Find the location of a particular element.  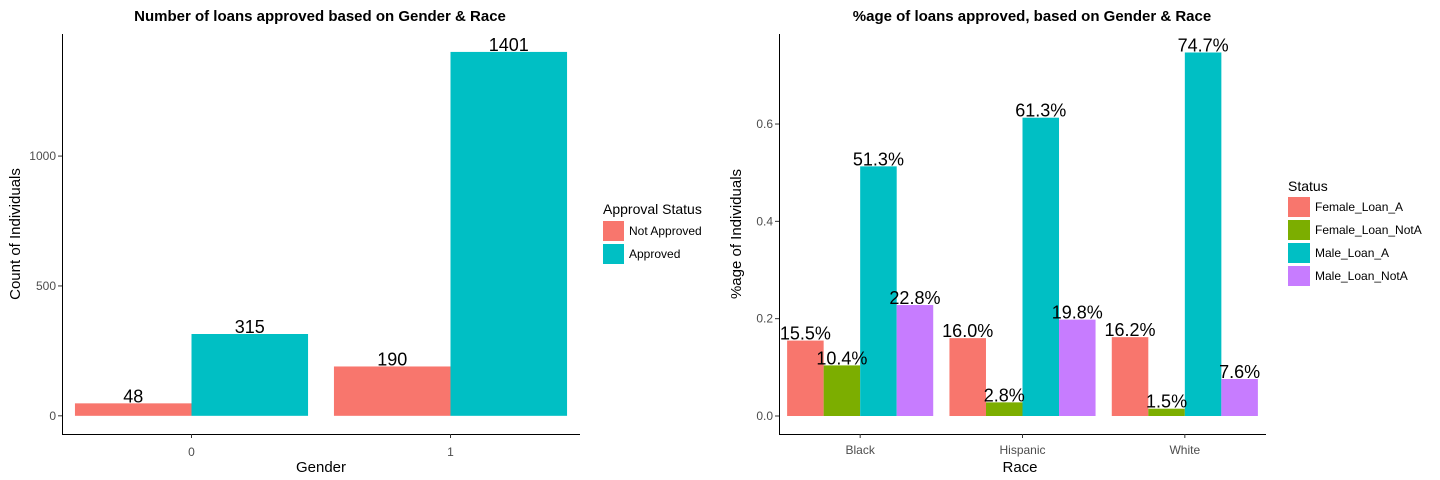

chart1-legend-title: Approval Status is located at coordinates (652, 209).